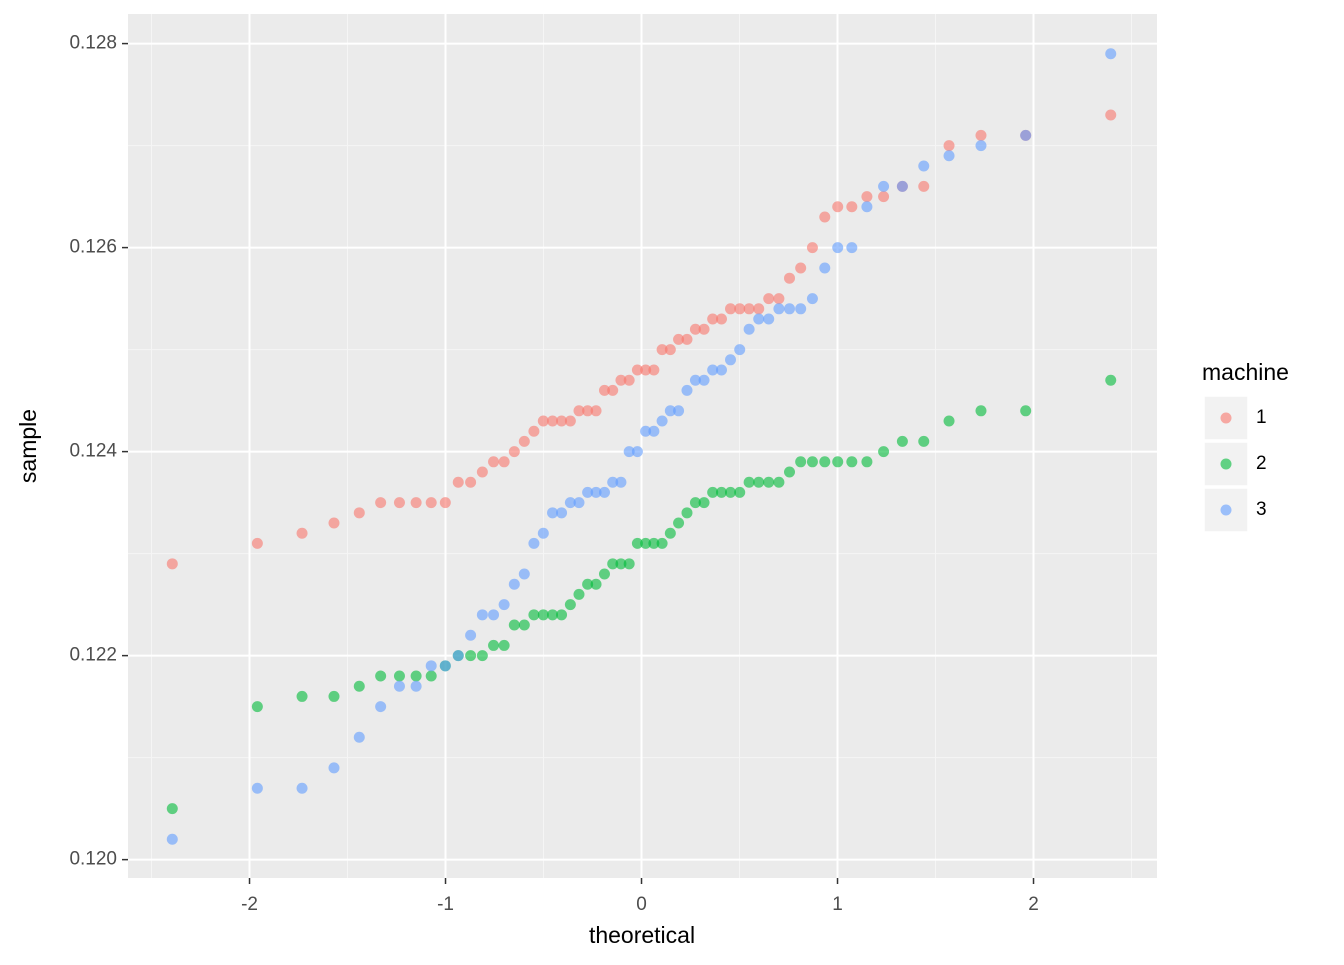 This screenshot has width=1344, height=965. Describe the element at coordinates (1261, 417) in the screenshot. I see `legend-label: 1` at that location.